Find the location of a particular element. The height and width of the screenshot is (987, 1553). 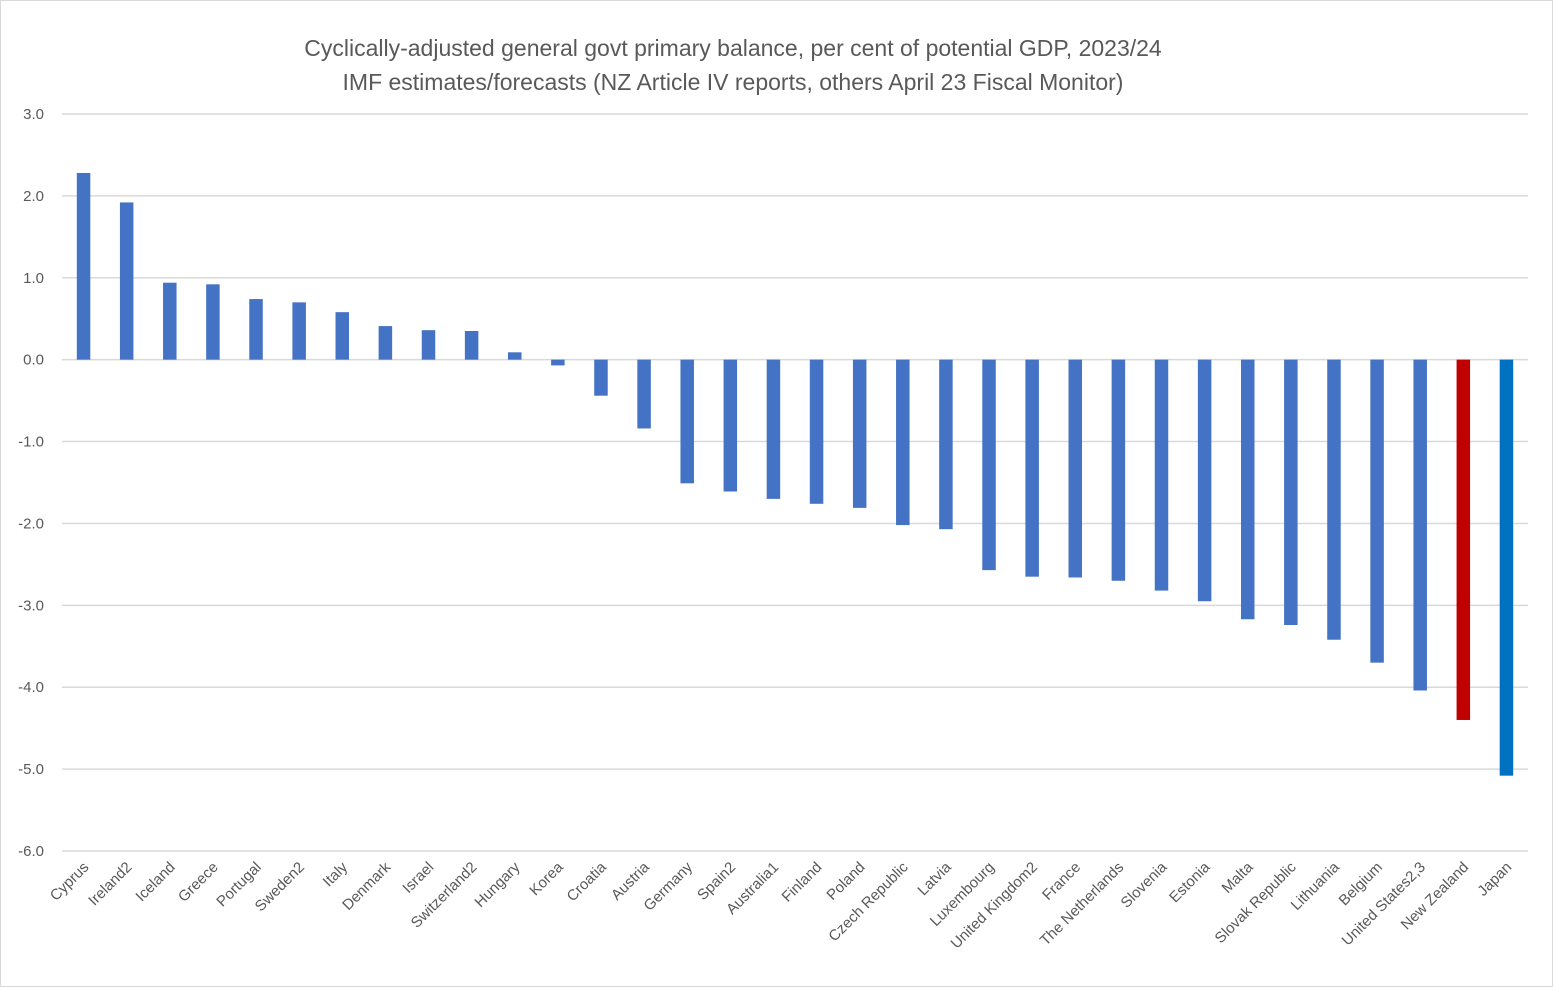

bar-switzerland2 is located at coordinates (471, 345).